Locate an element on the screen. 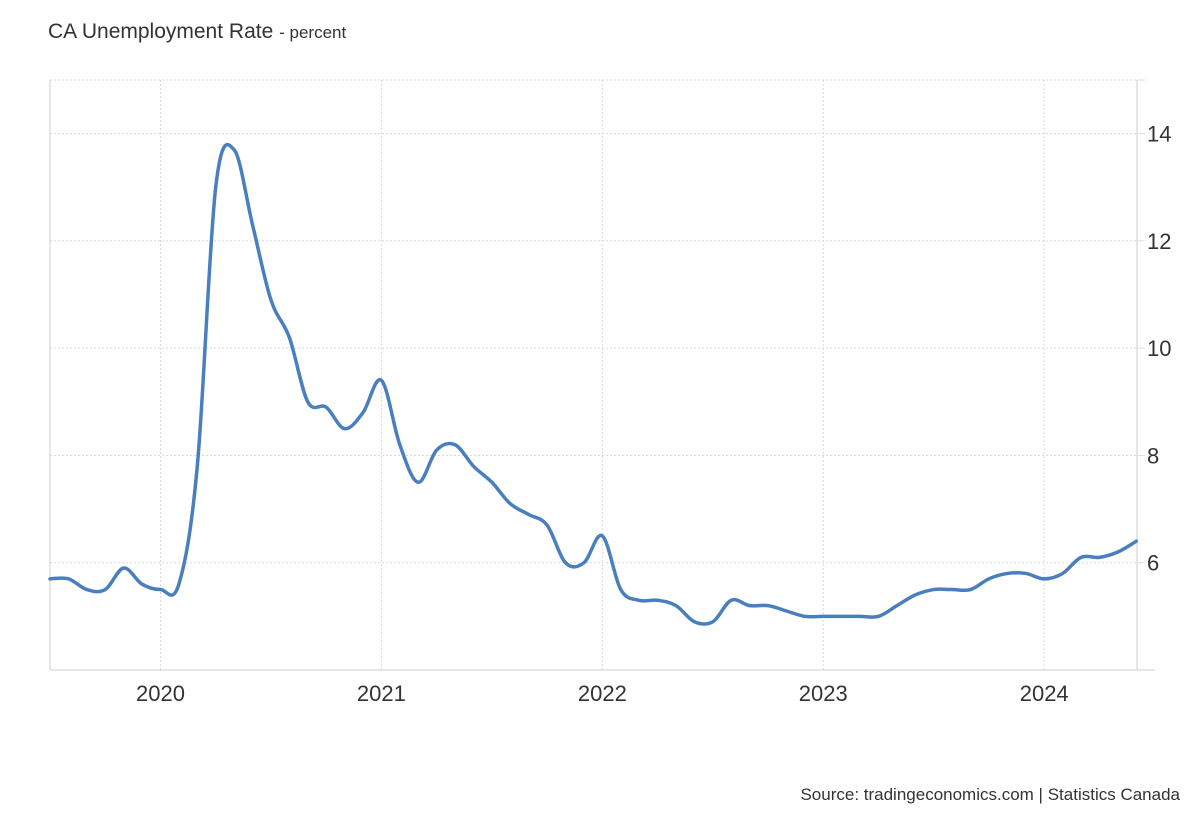 The image size is (1200, 820). x-tick-label: 2021 is located at coordinates (381, 693).